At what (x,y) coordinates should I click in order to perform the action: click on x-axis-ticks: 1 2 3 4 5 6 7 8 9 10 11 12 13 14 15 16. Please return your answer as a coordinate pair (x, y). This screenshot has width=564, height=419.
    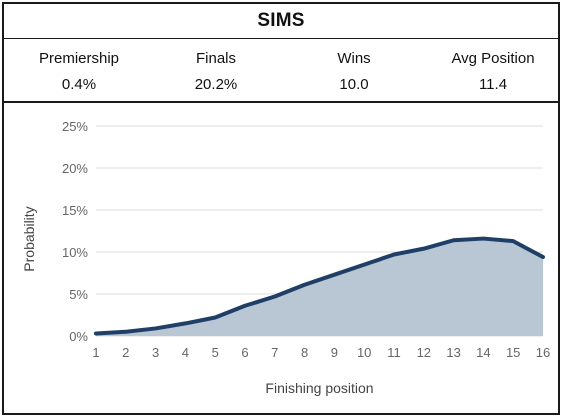
    Looking at the image, I should click on (321, 352).